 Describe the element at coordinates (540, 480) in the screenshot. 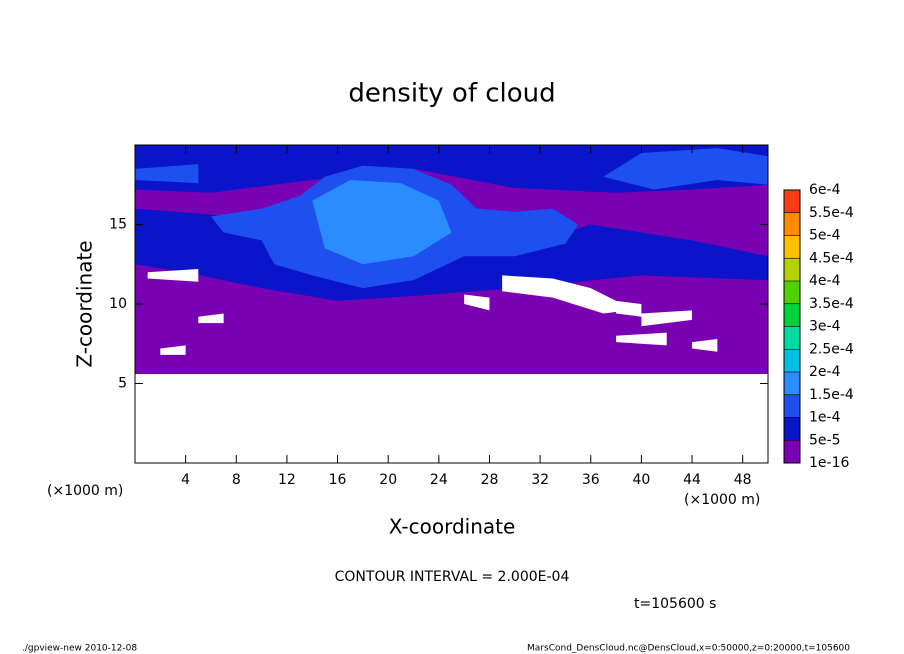

I see `x-tick-label: 32` at that location.